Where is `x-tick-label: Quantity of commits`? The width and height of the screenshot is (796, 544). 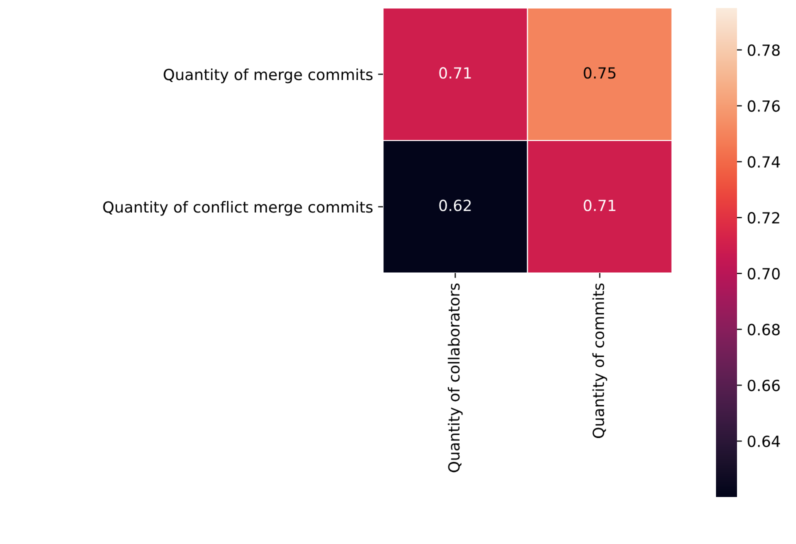 x-tick-label: Quantity of commits is located at coordinates (600, 360).